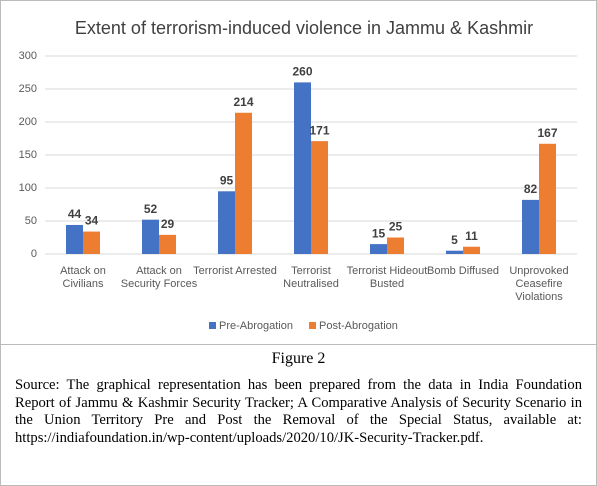 Image resolution: width=597 pixels, height=486 pixels. Describe the element at coordinates (471, 236) in the screenshot. I see `data-label: 11` at that location.